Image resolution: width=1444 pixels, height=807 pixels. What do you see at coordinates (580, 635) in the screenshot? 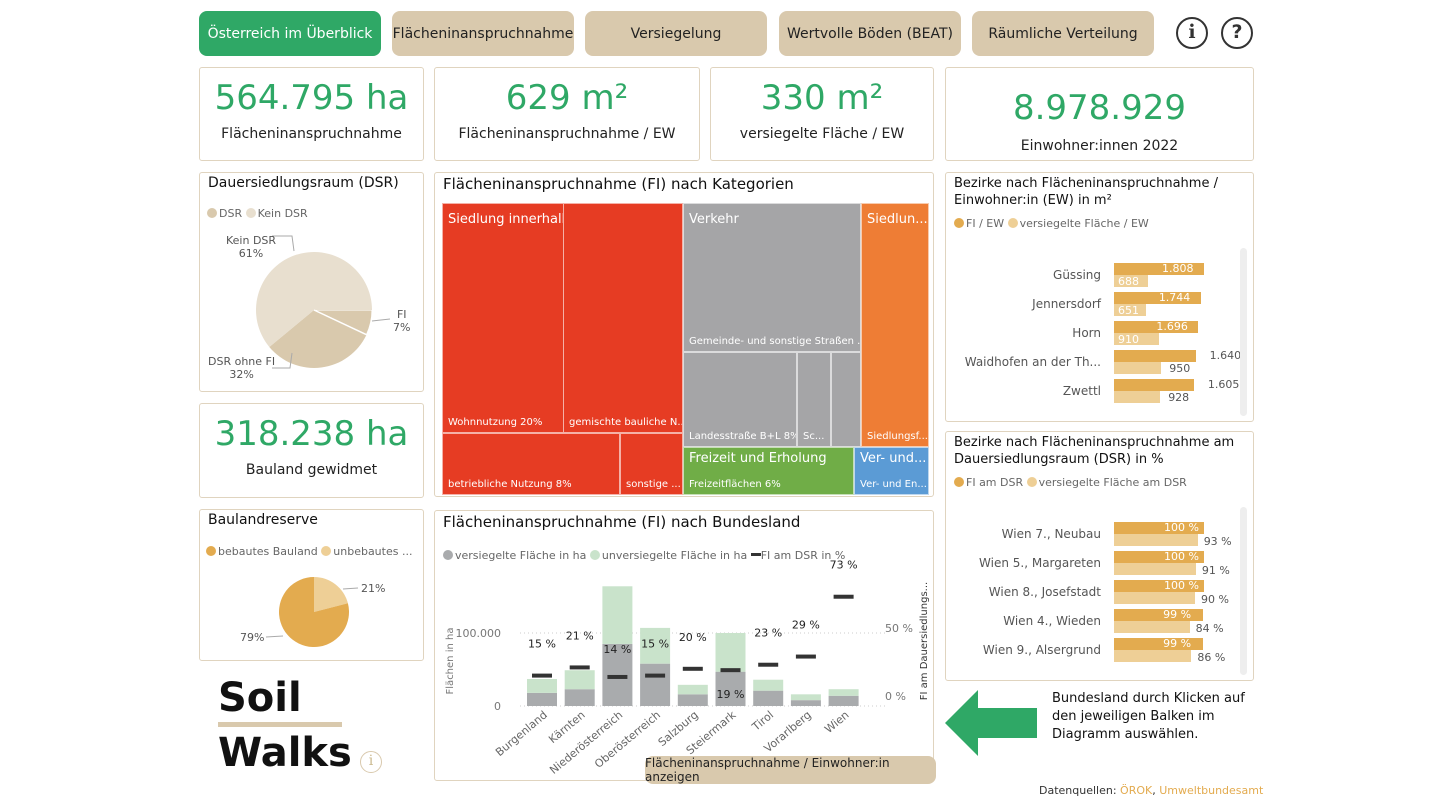
I see `fi-dsr-label: 21 %` at bounding box center [580, 635].